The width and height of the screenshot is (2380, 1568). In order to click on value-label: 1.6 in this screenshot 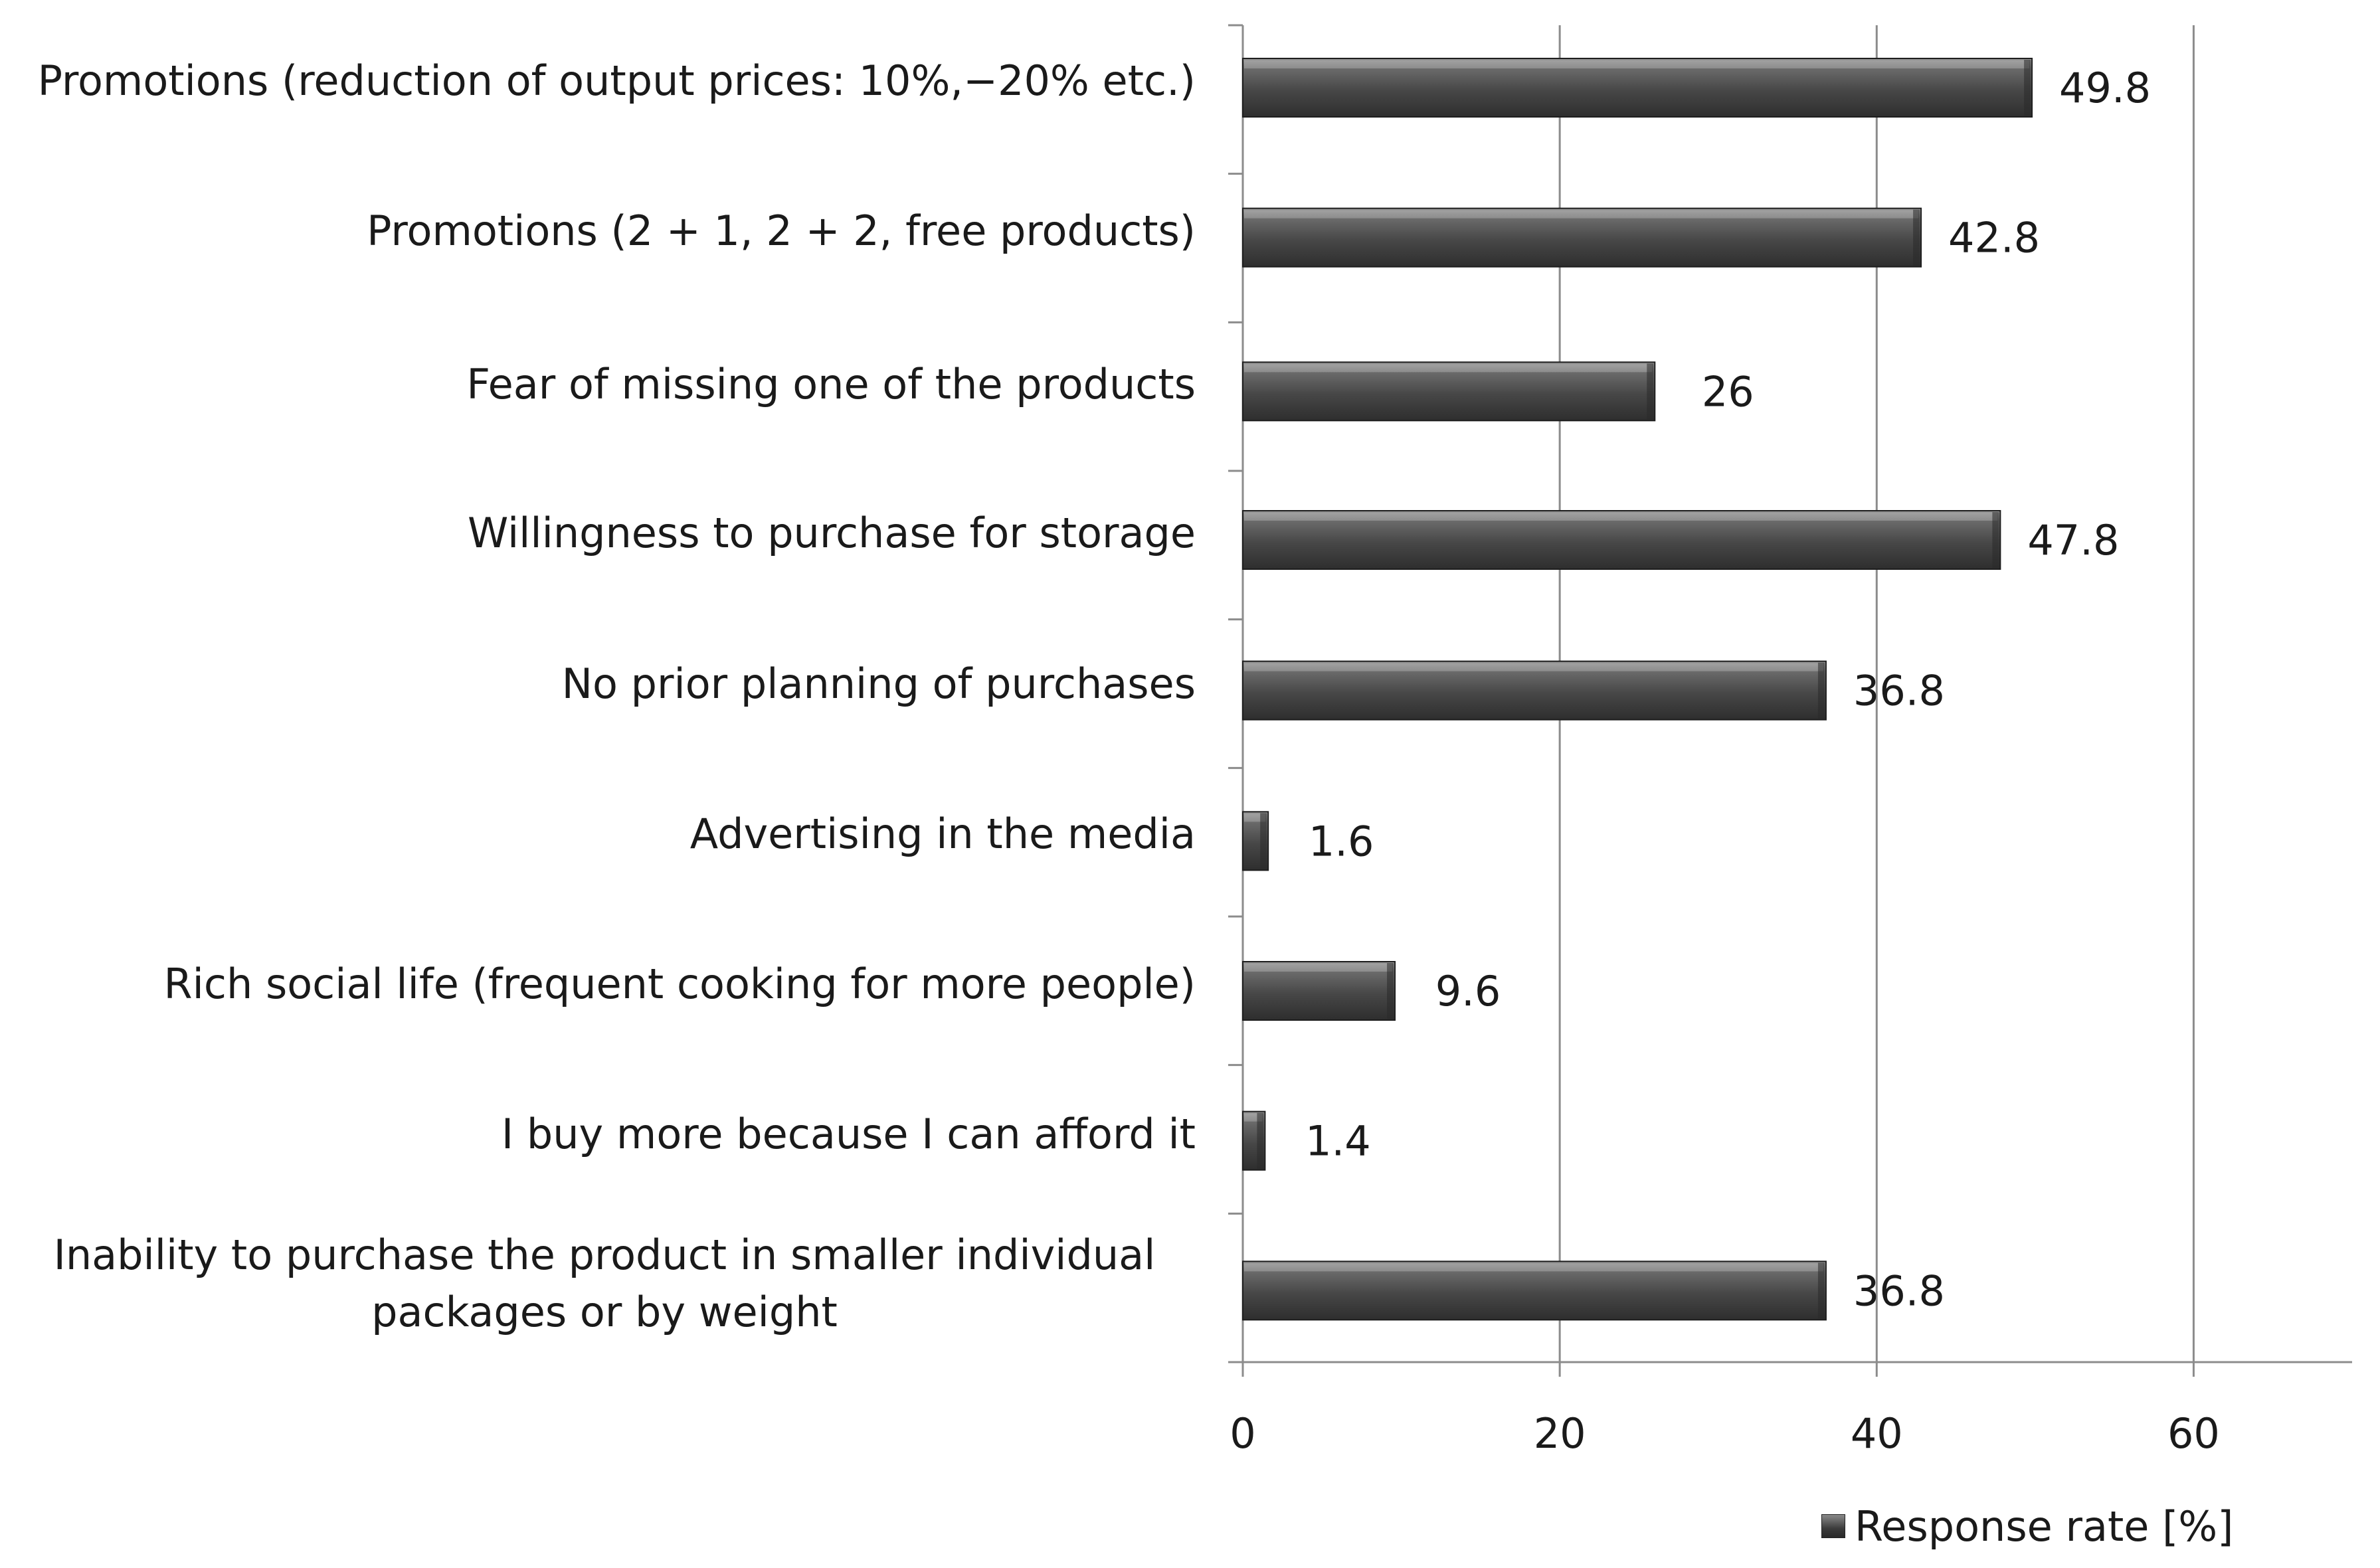, I will do `click(1341, 841)`.